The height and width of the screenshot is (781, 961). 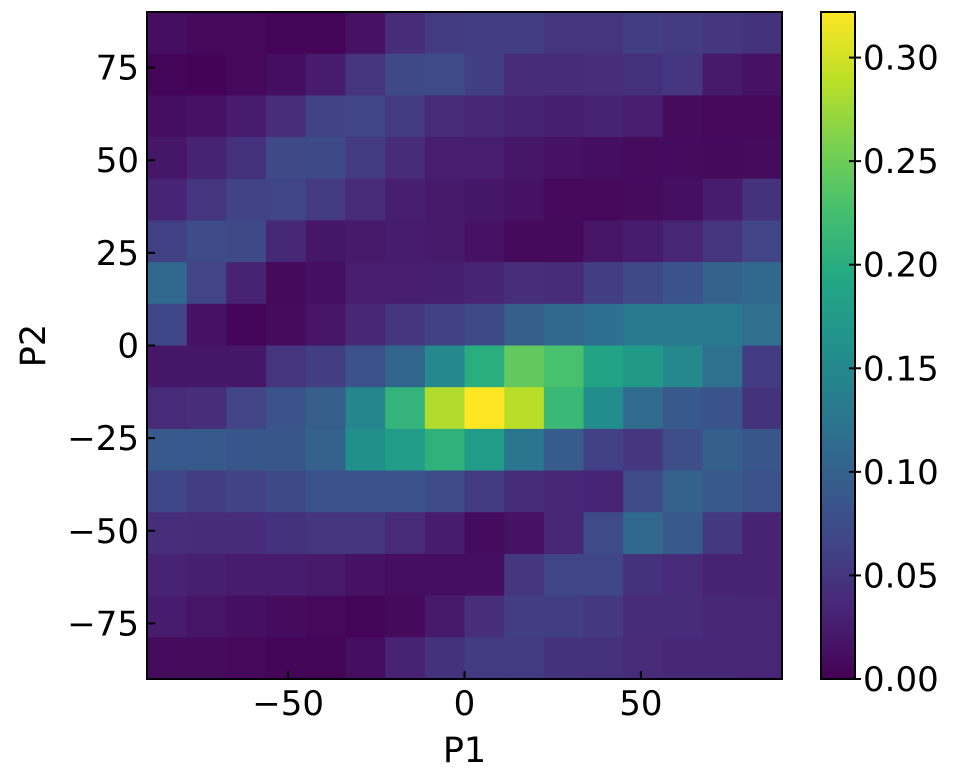 What do you see at coordinates (838, 345) in the screenshot?
I see `colorbar` at bounding box center [838, 345].